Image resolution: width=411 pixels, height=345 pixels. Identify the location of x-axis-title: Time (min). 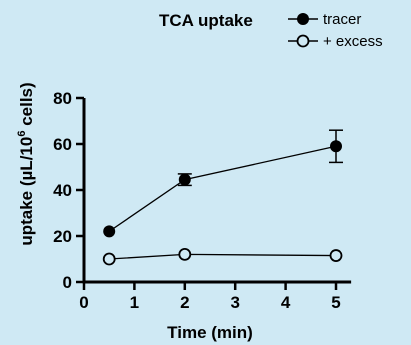
(210, 332).